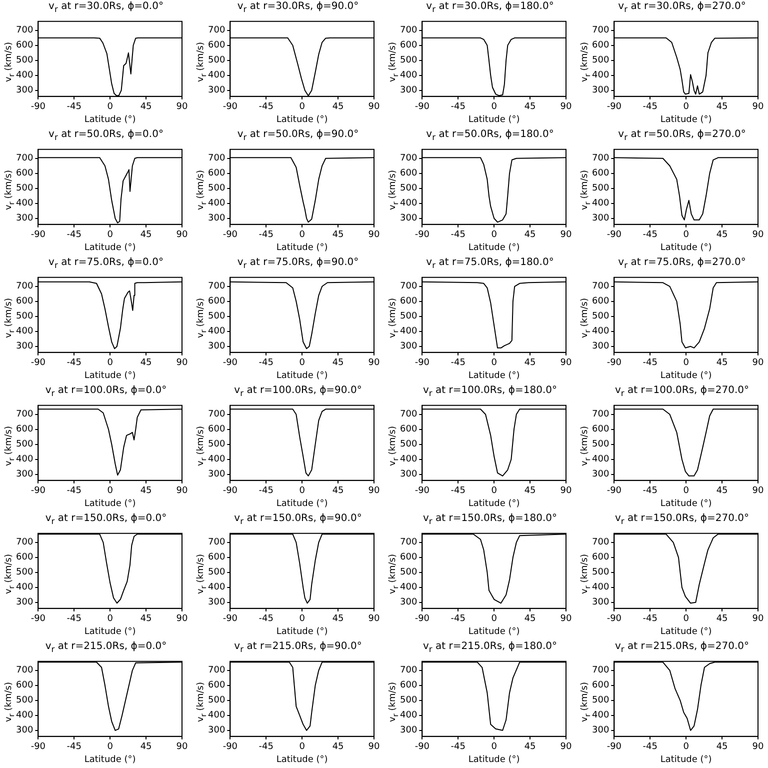  I want to click on chart-title: v$_{r}$ at r=50.0Rs, ϕ=90.0°, so click(298, 135).